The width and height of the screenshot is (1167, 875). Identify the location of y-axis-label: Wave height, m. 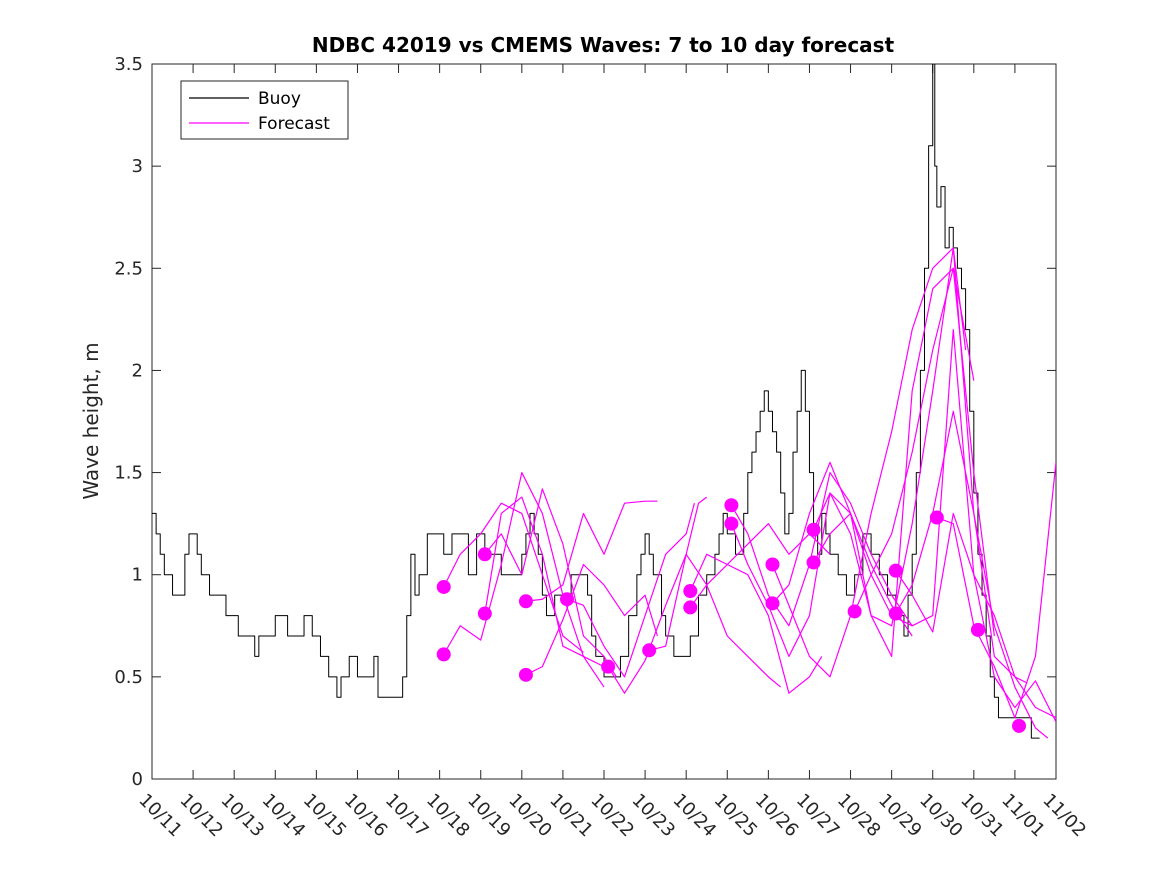
(91, 420).